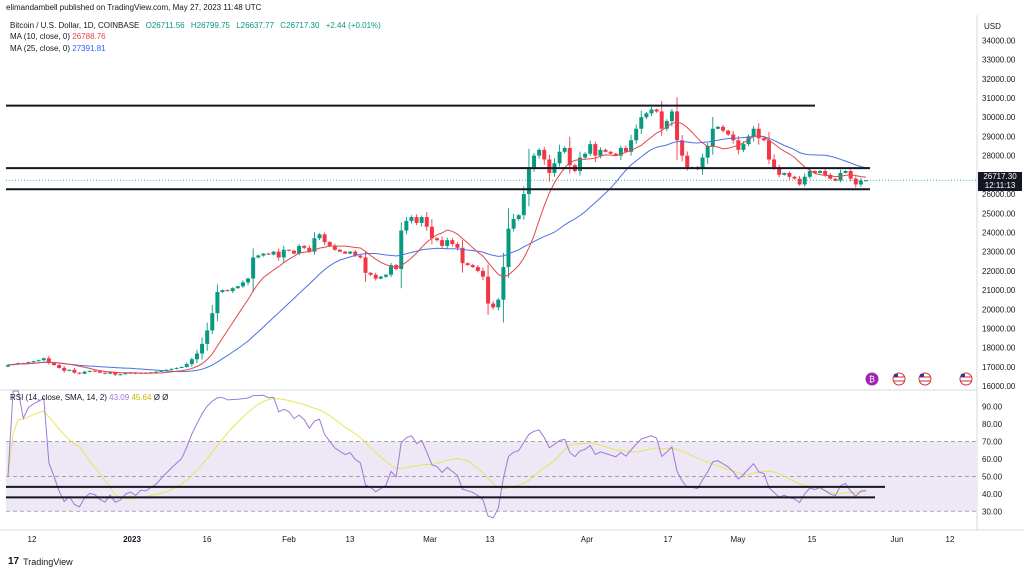 Image resolution: width=1024 pixels, height=572 pixels. What do you see at coordinates (132, 539) in the screenshot?
I see `time-tick-label: 2023` at bounding box center [132, 539].